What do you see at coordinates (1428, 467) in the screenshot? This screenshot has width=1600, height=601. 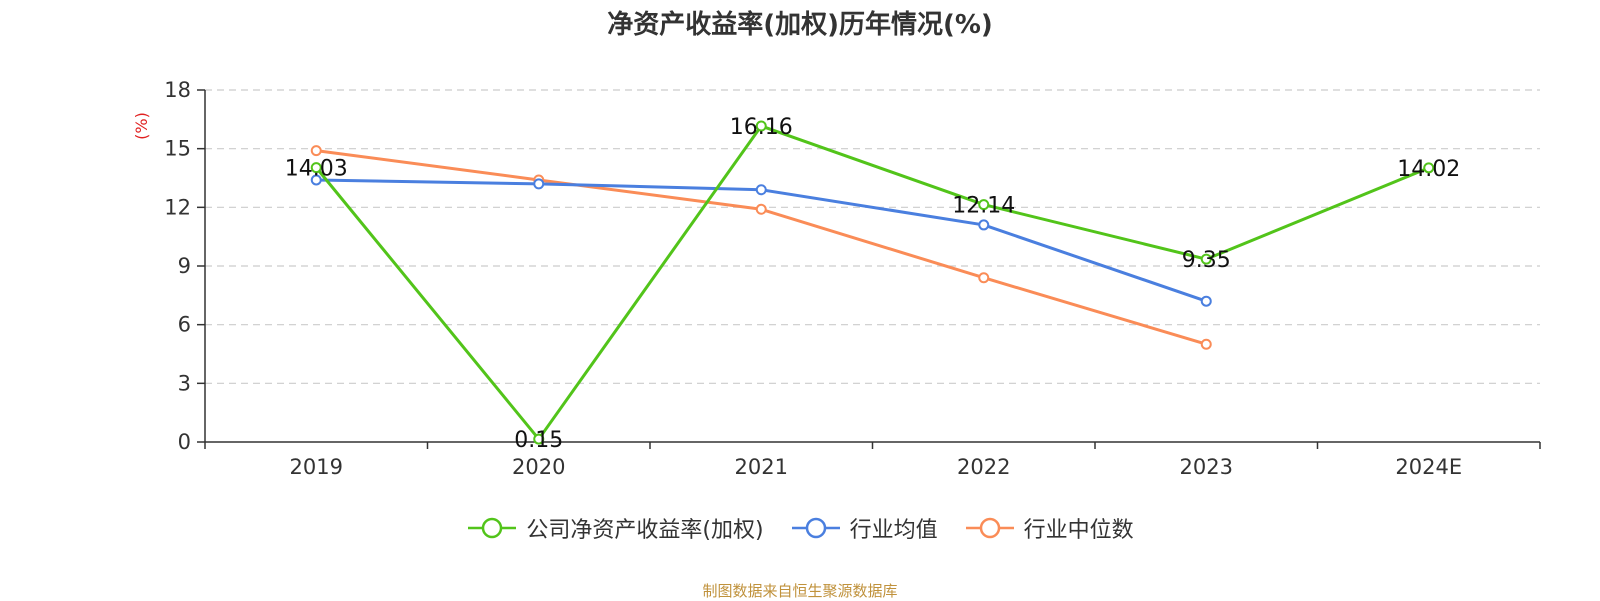 I see `x-tick-label-2024E: 2024E` at bounding box center [1428, 467].